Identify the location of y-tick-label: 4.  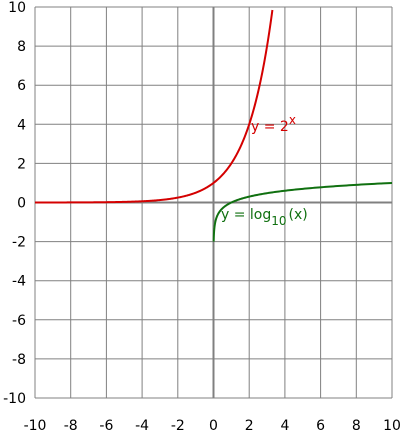
(21, 125).